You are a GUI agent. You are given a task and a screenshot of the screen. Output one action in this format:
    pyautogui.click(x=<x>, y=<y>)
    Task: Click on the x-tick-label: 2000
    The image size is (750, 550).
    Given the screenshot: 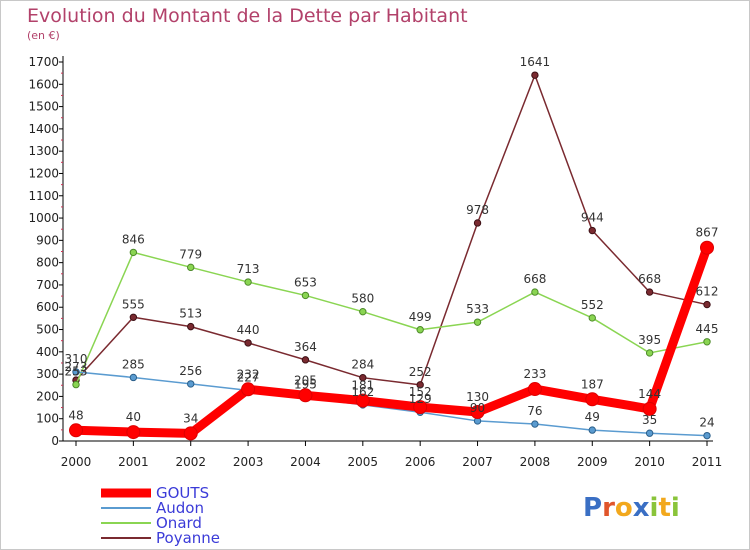 What is the action you would take?
    pyautogui.click(x=76, y=462)
    